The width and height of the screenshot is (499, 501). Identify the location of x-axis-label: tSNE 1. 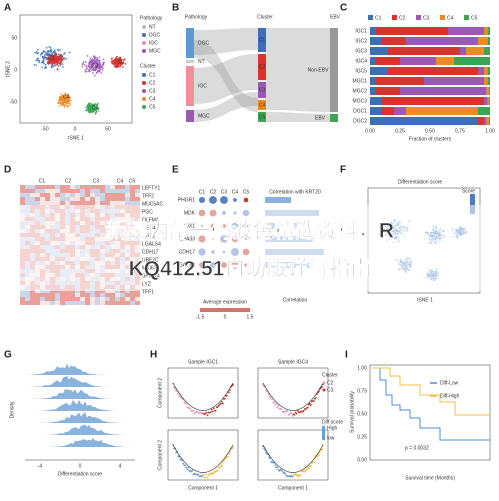
(425, 300).